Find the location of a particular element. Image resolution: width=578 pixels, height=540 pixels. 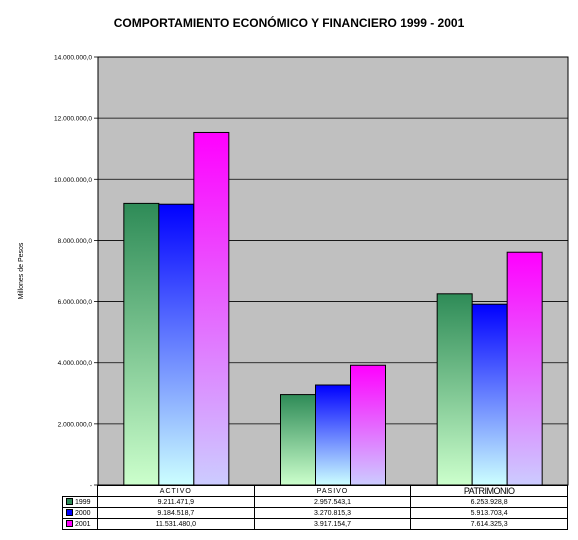

bar-patrimonio-1999 is located at coordinates (454, 389).